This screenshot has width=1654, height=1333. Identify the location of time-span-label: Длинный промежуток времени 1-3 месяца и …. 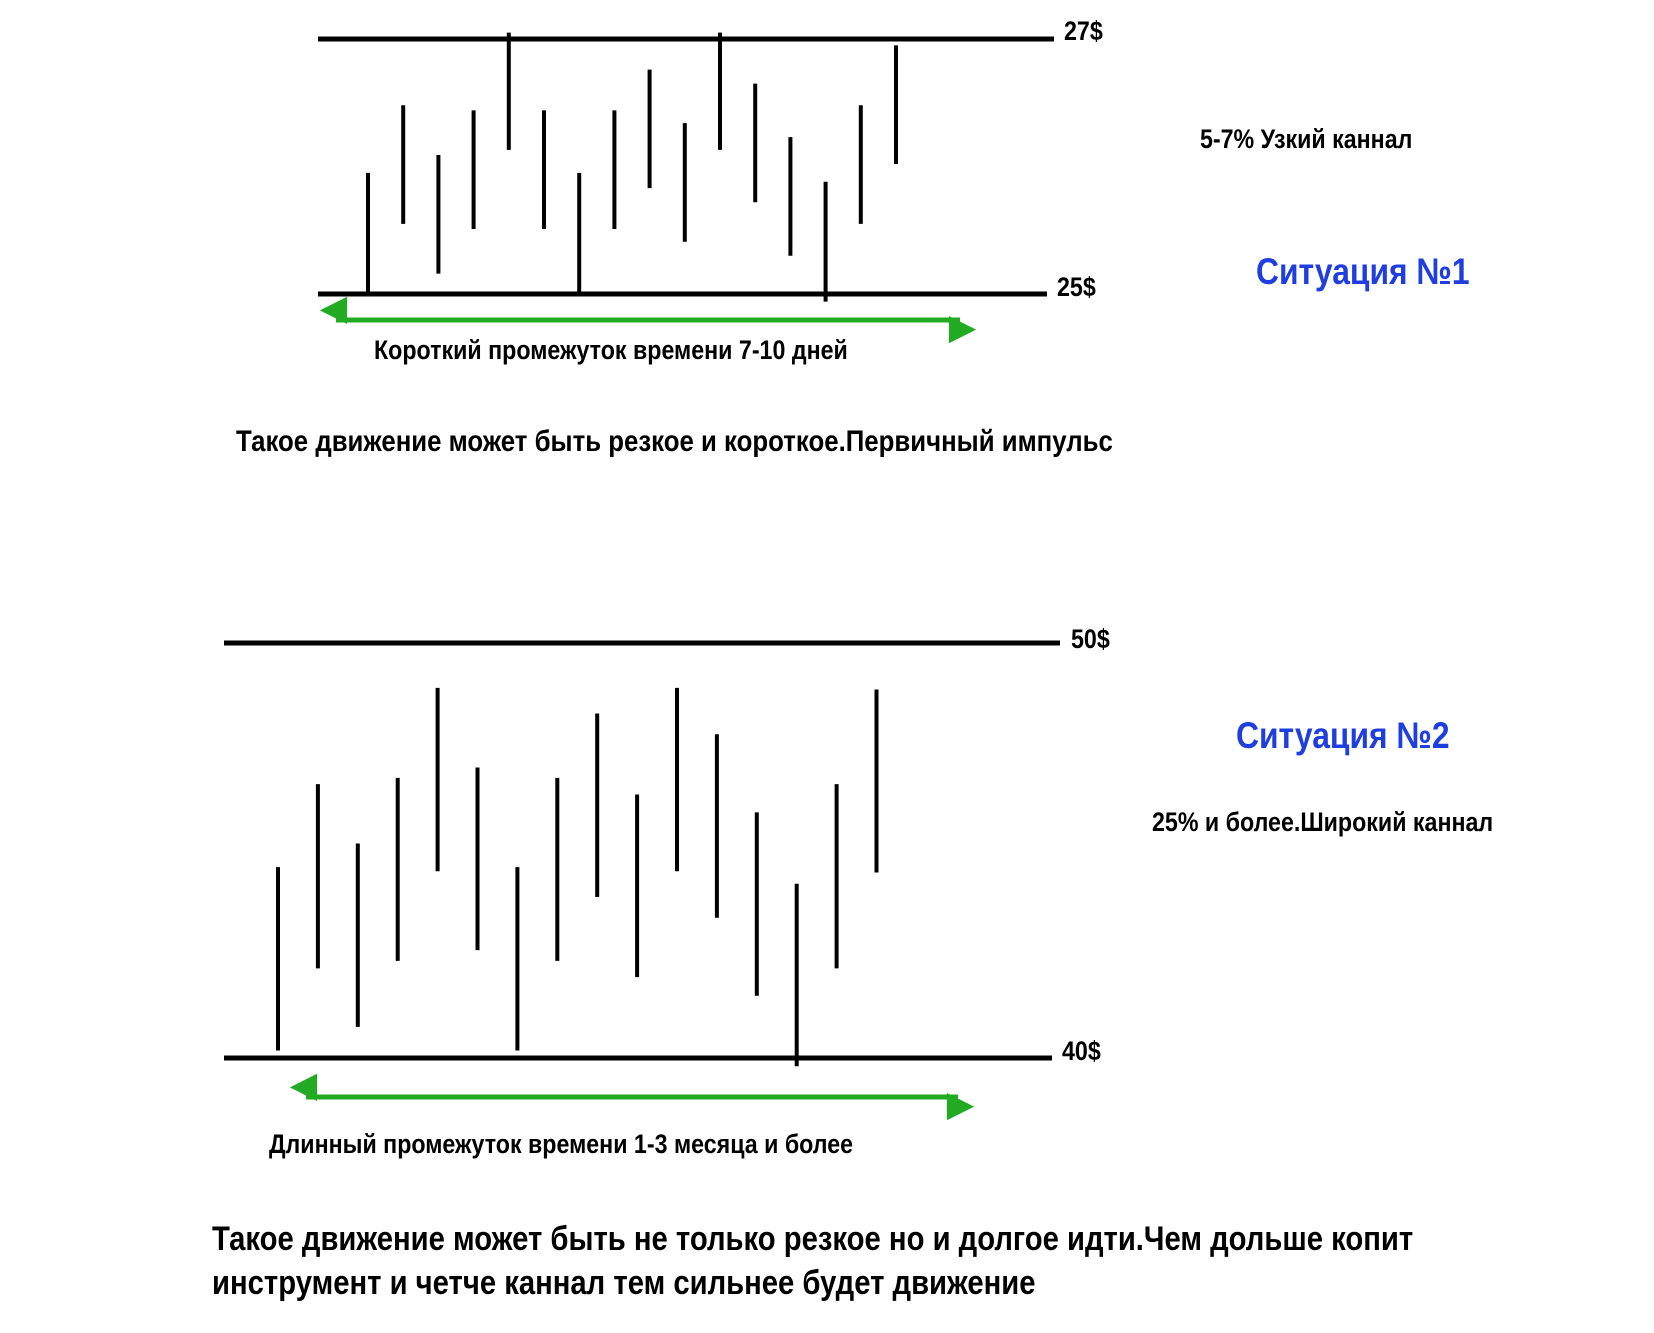
(561, 1144).